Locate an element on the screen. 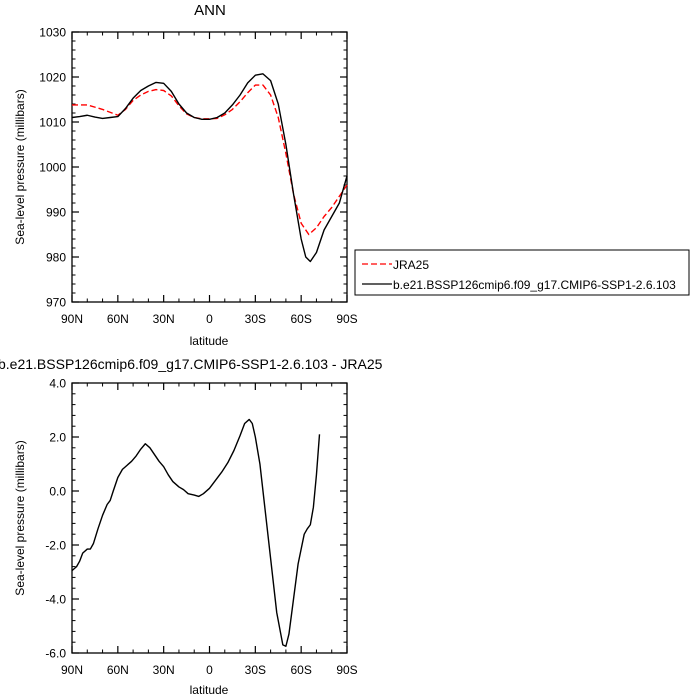 This screenshot has width=700, height=700. y-tick-label: 1010 is located at coordinates (52, 123).